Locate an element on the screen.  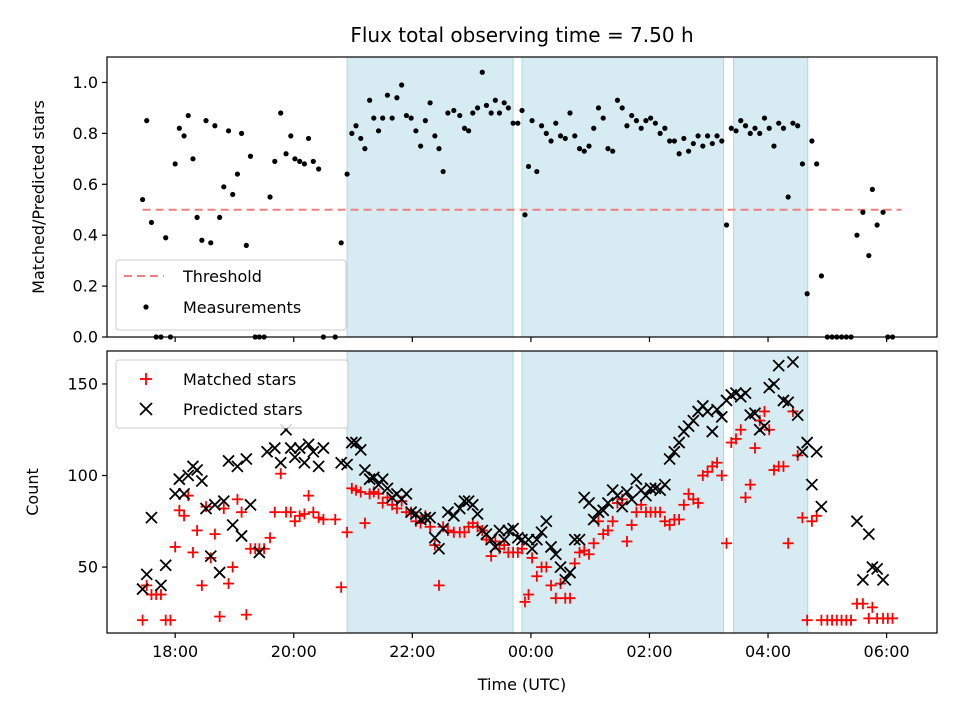
x-tick-label: 18:00 is located at coordinates (175, 651).